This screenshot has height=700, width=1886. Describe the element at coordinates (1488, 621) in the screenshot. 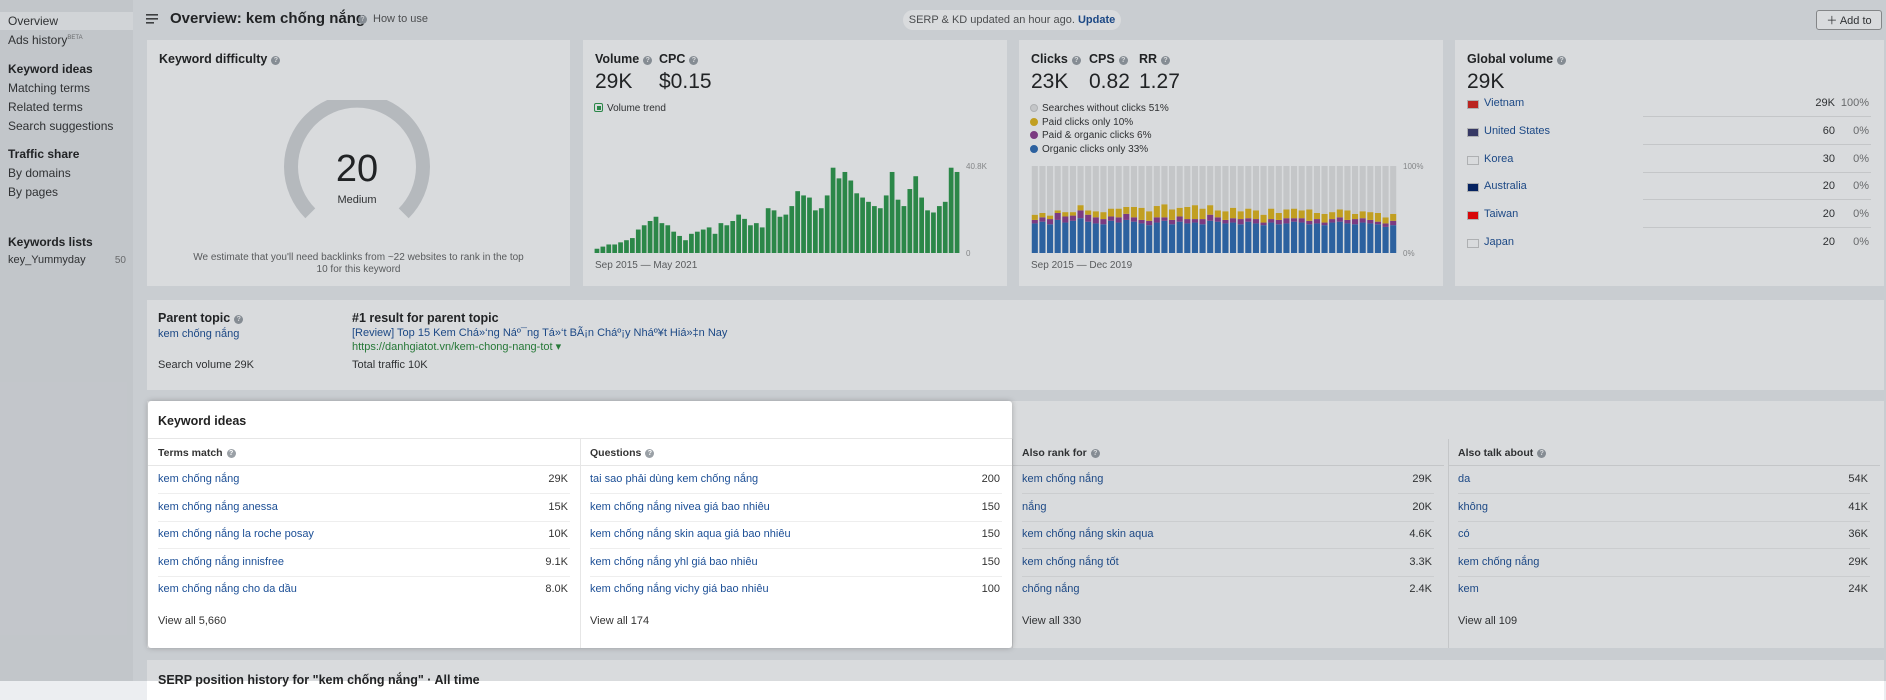

I see `view-all-link: View all 109` at that location.